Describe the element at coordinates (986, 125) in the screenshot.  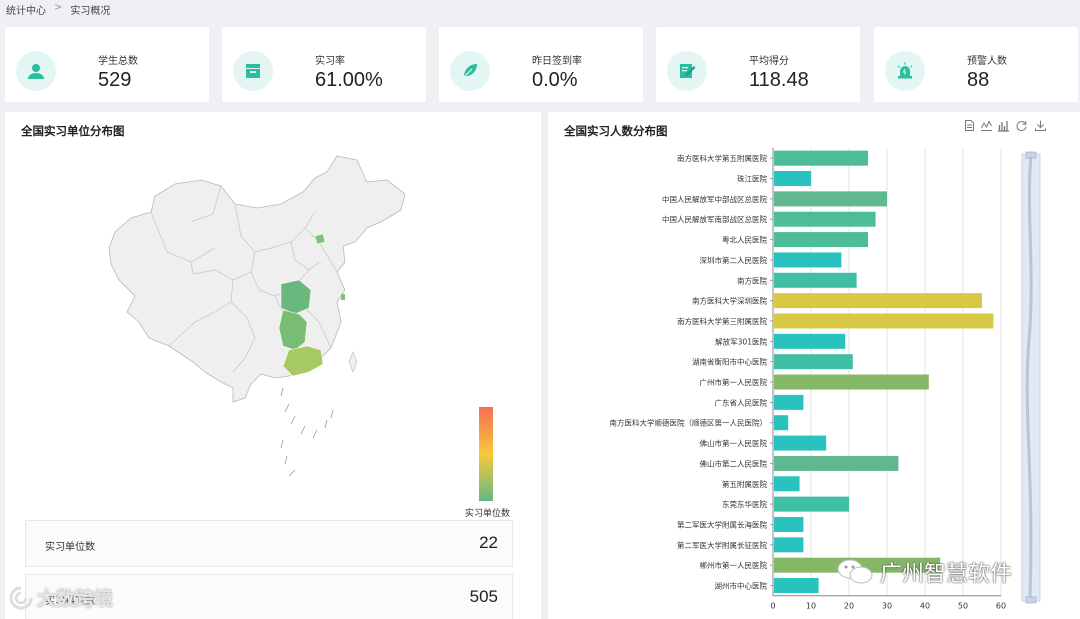
I see `line-chart-icon` at that location.